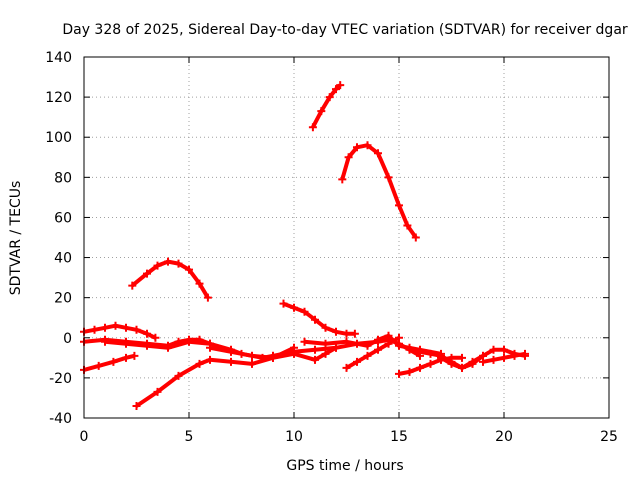 The width and height of the screenshot is (640, 480). What do you see at coordinates (63, 259) in the screenshot?
I see `y-tick-label: 40` at bounding box center [63, 259].